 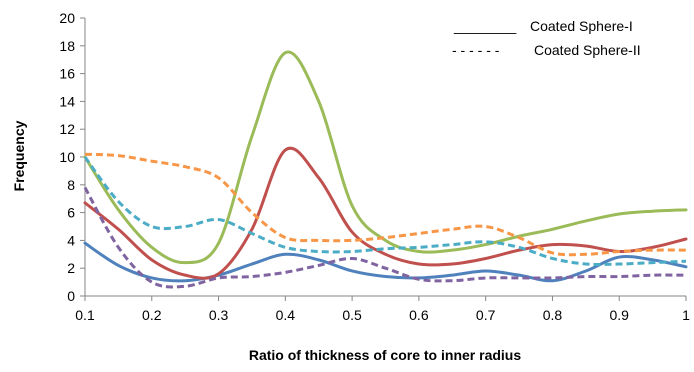 I want to click on x-axis-ticks: 0.1 0.2 0.3 0.4 0.5 0.6 0.7 0.8 0.9 1, so click(x=382, y=309).